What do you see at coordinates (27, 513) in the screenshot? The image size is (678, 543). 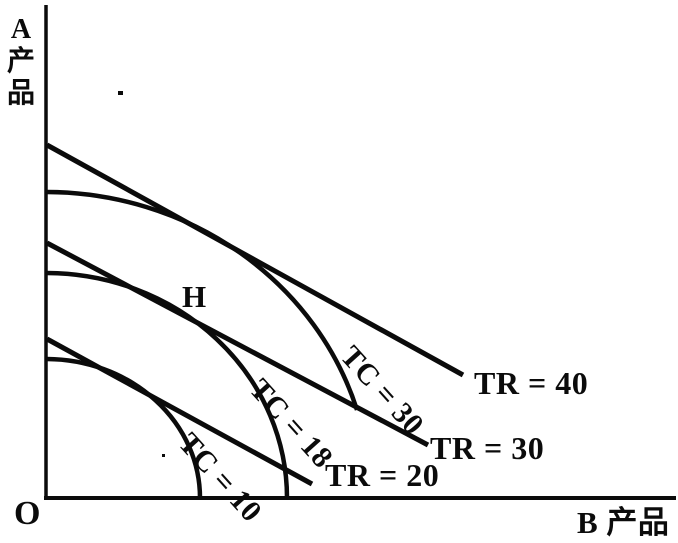 I see `origin-label: O` at bounding box center [27, 513].